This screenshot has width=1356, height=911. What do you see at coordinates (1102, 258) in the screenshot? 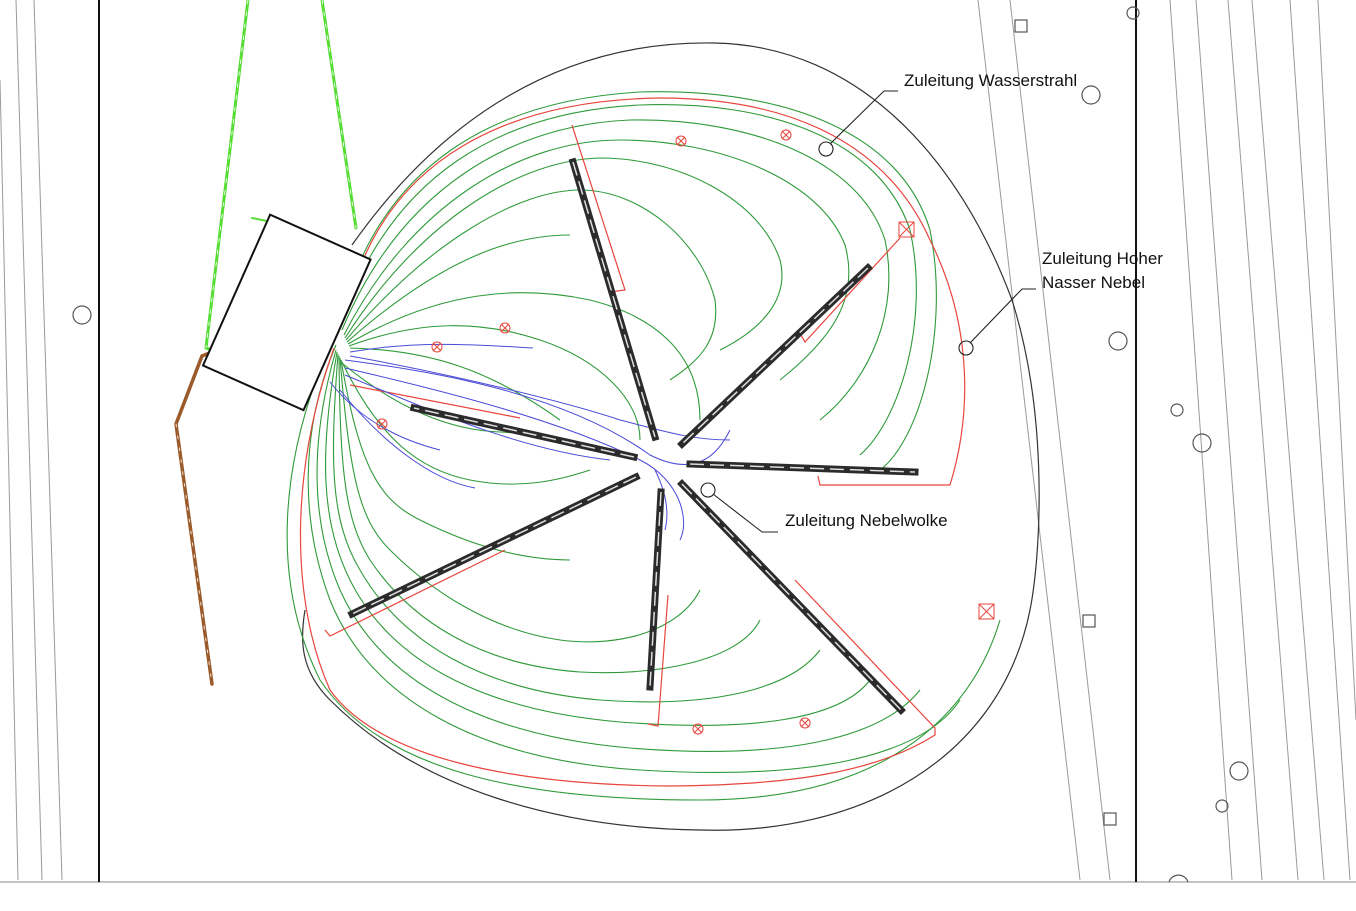
I see `callout-zuleitung-hoher: Zuleitung Hoher` at bounding box center [1102, 258].